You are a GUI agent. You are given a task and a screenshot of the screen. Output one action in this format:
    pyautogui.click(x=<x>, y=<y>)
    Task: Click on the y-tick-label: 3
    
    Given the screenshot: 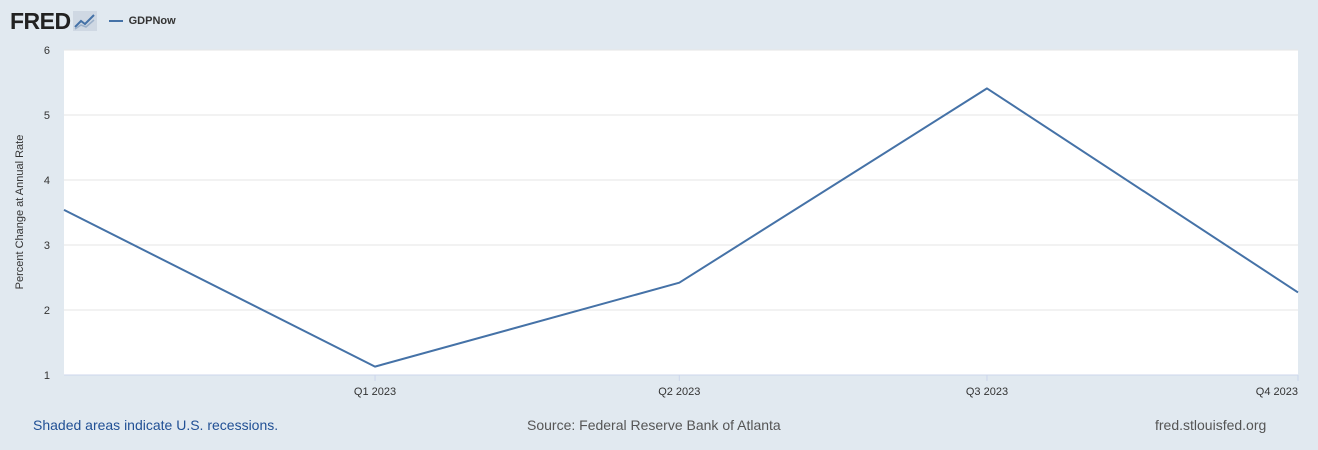 What is the action you would take?
    pyautogui.click(x=47, y=246)
    